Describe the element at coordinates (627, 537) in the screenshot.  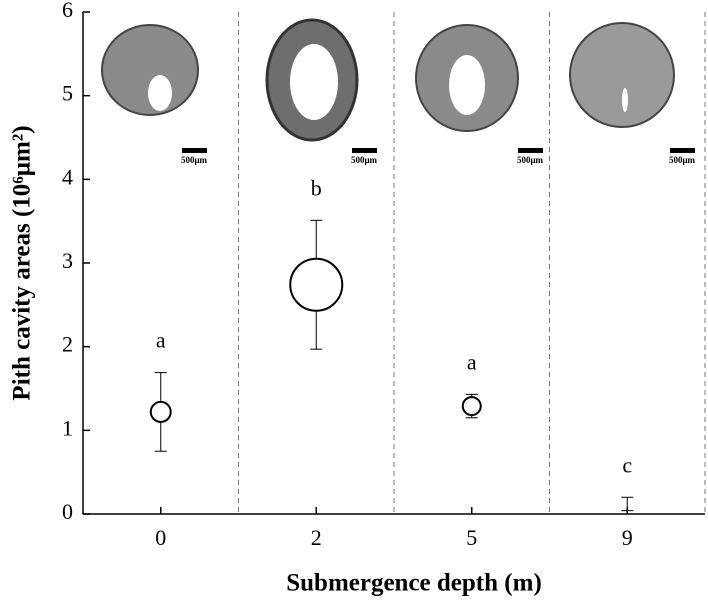
I see `x-tick-label: 9` at that location.